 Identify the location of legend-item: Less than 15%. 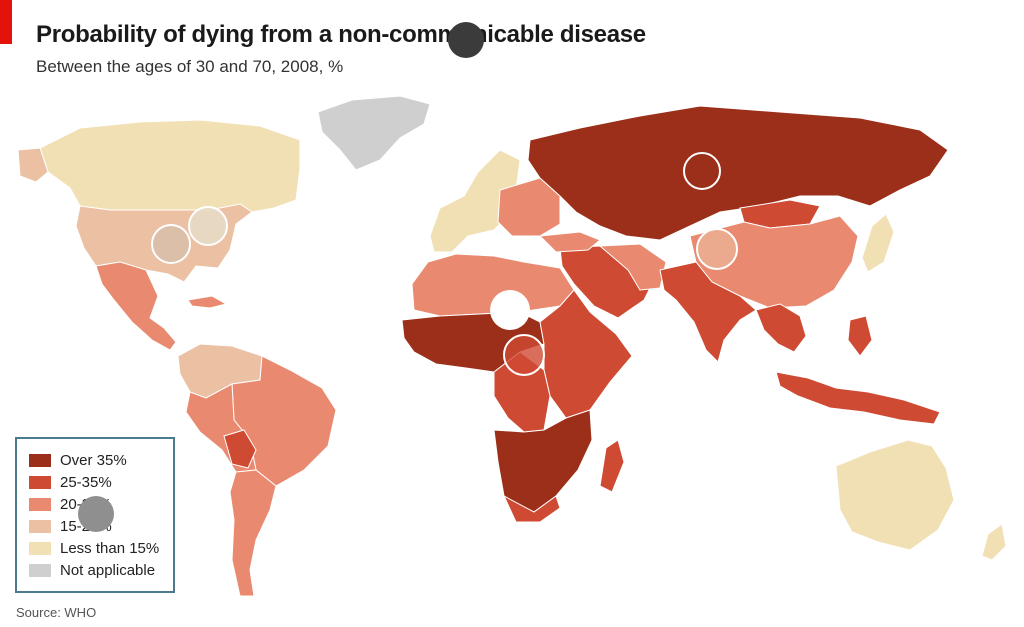
(94, 548).